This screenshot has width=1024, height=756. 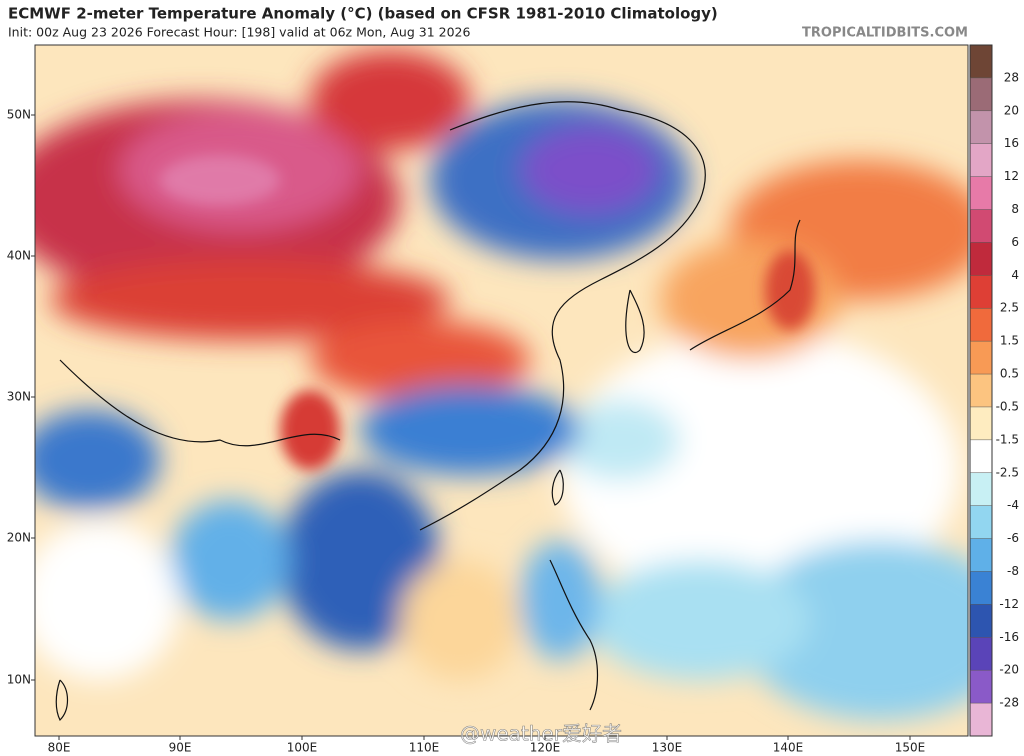 What do you see at coordinates (1011, 110) in the screenshot?
I see `colorbar-label: 20` at bounding box center [1011, 110].